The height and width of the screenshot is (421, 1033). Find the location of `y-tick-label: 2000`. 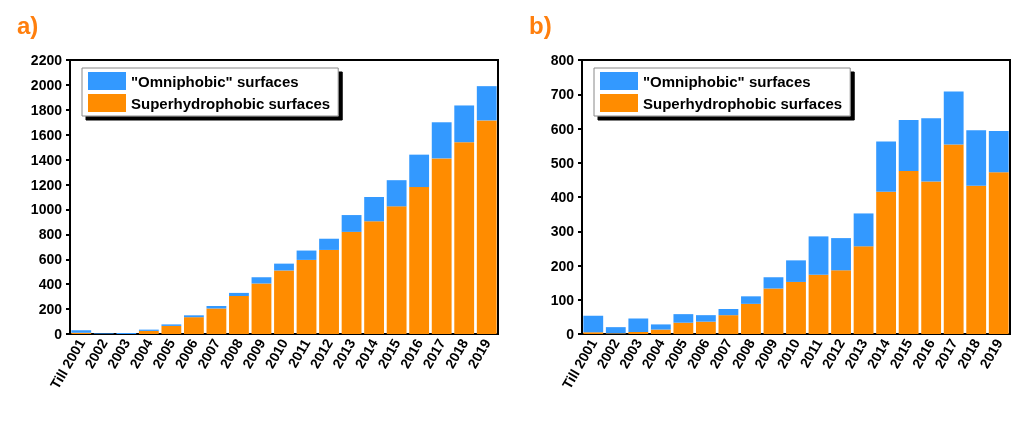

y-tick-label: 2000 is located at coordinates (46, 84).